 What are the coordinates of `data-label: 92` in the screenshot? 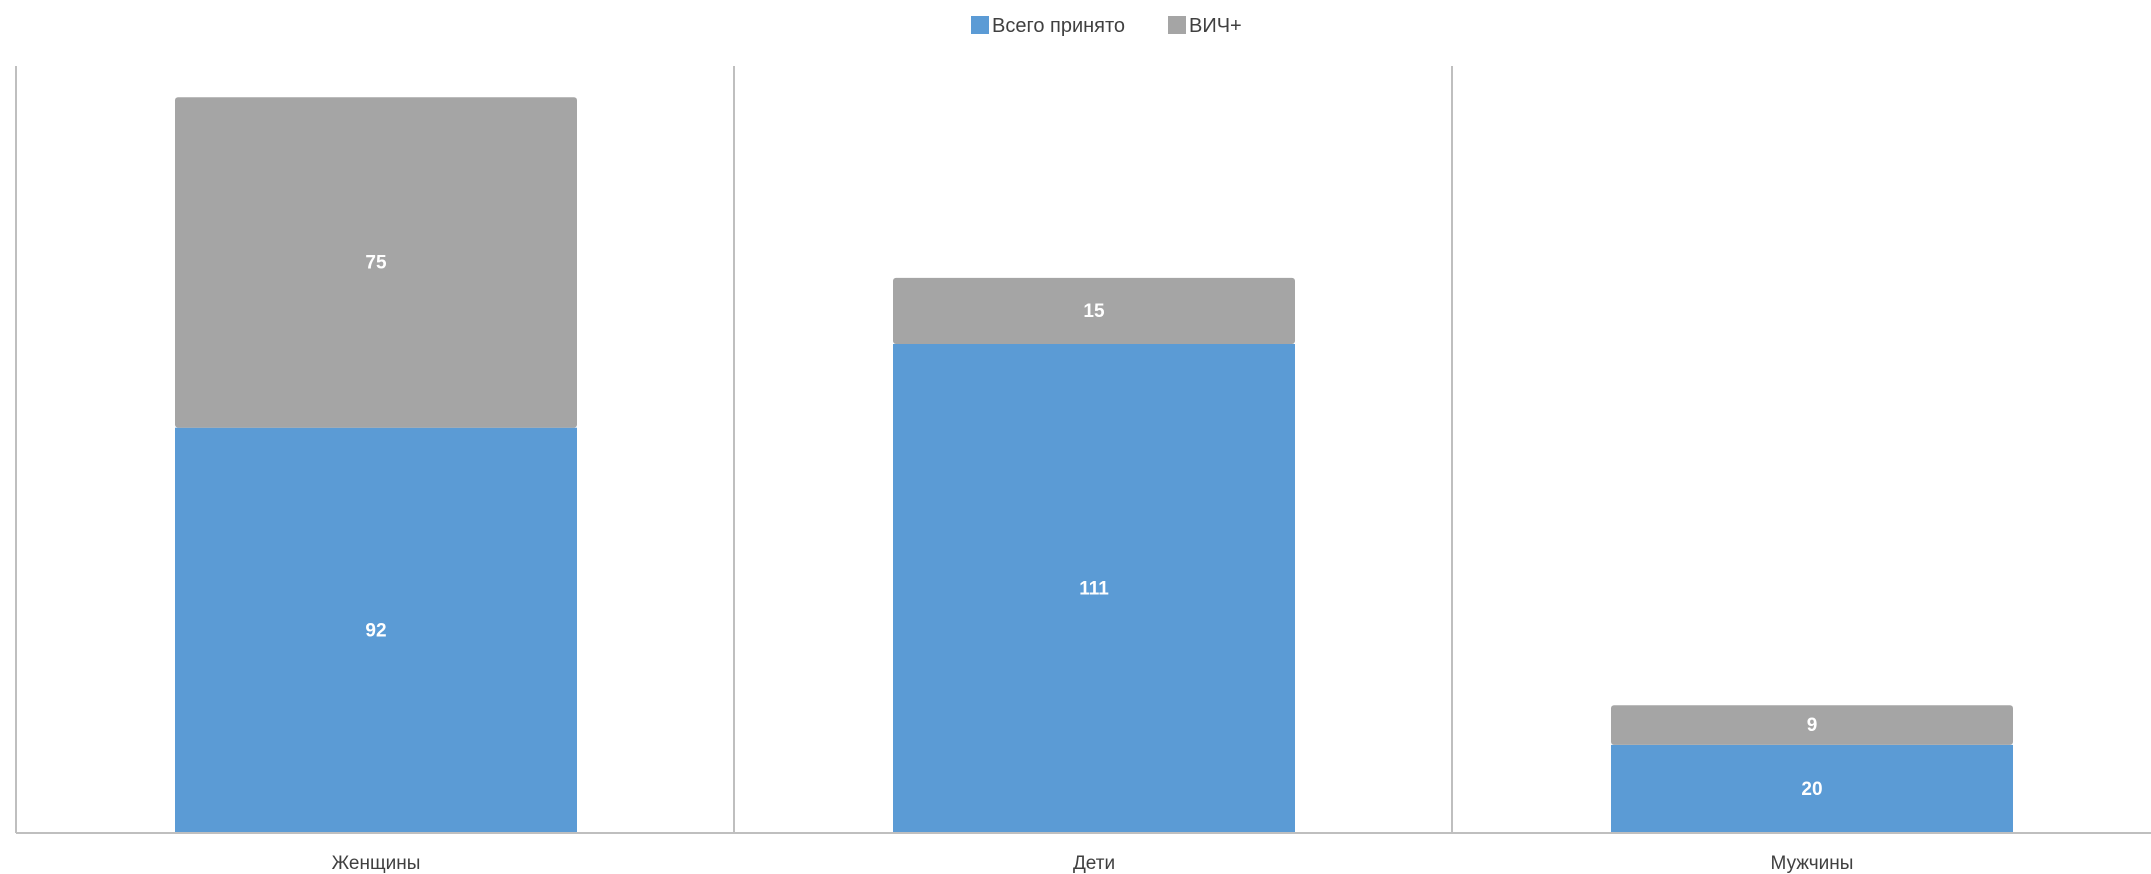 It's located at (375, 630).